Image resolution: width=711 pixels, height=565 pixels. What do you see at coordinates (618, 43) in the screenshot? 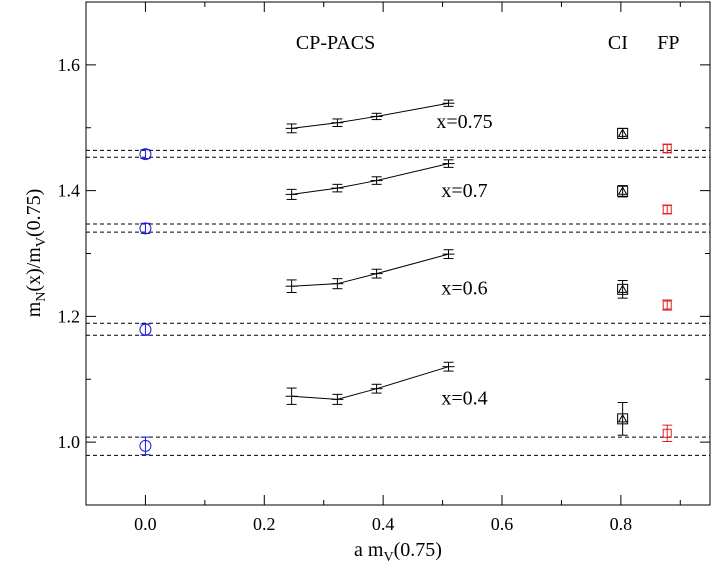
I see `annotation-label: CI` at bounding box center [618, 43].